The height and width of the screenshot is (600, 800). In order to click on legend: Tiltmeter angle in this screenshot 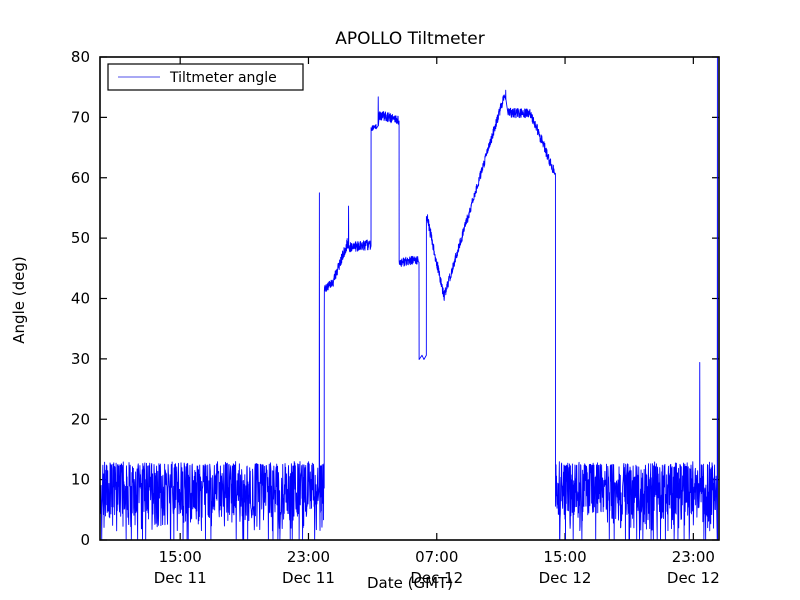, I will do `click(205, 77)`.